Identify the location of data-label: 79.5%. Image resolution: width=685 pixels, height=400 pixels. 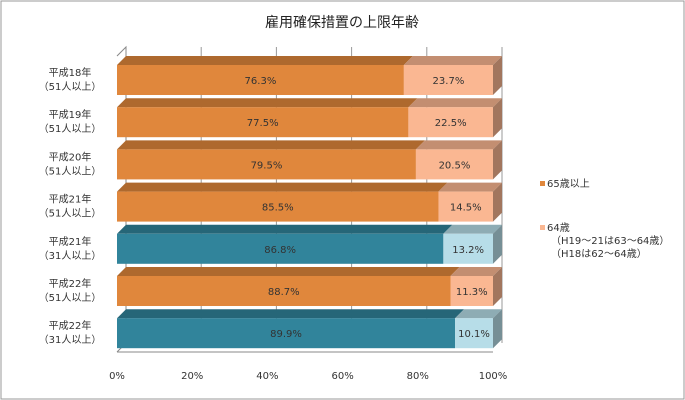
(267, 165).